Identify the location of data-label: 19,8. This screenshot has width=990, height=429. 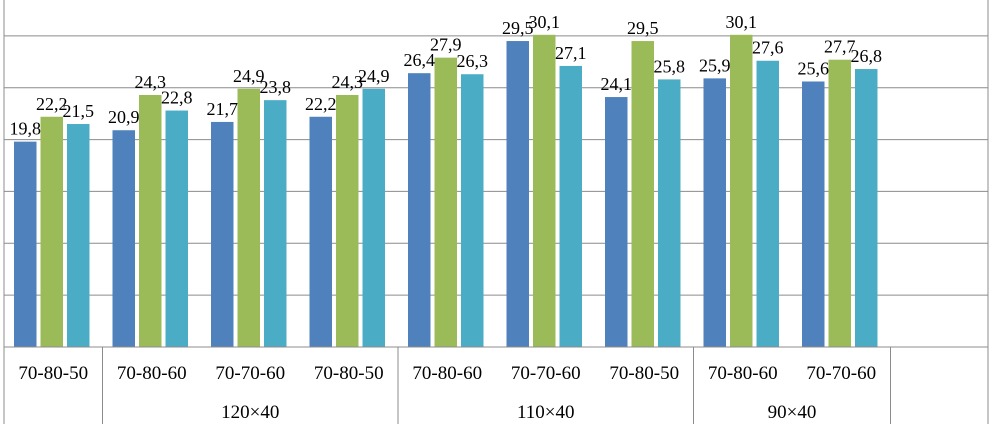
(26, 129).